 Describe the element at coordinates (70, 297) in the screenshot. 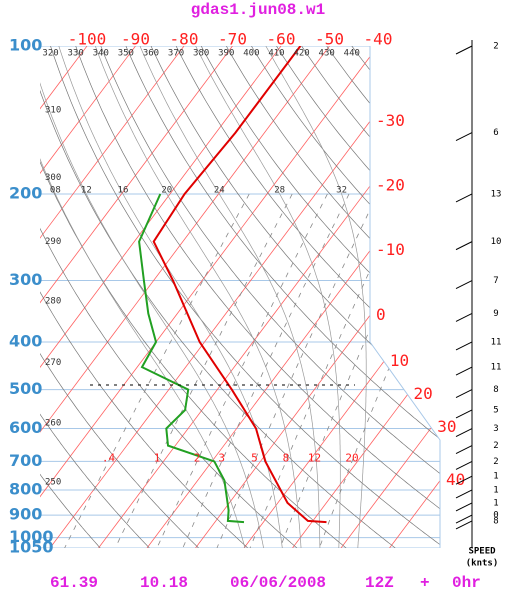

I see `dry-adiabat` at that location.